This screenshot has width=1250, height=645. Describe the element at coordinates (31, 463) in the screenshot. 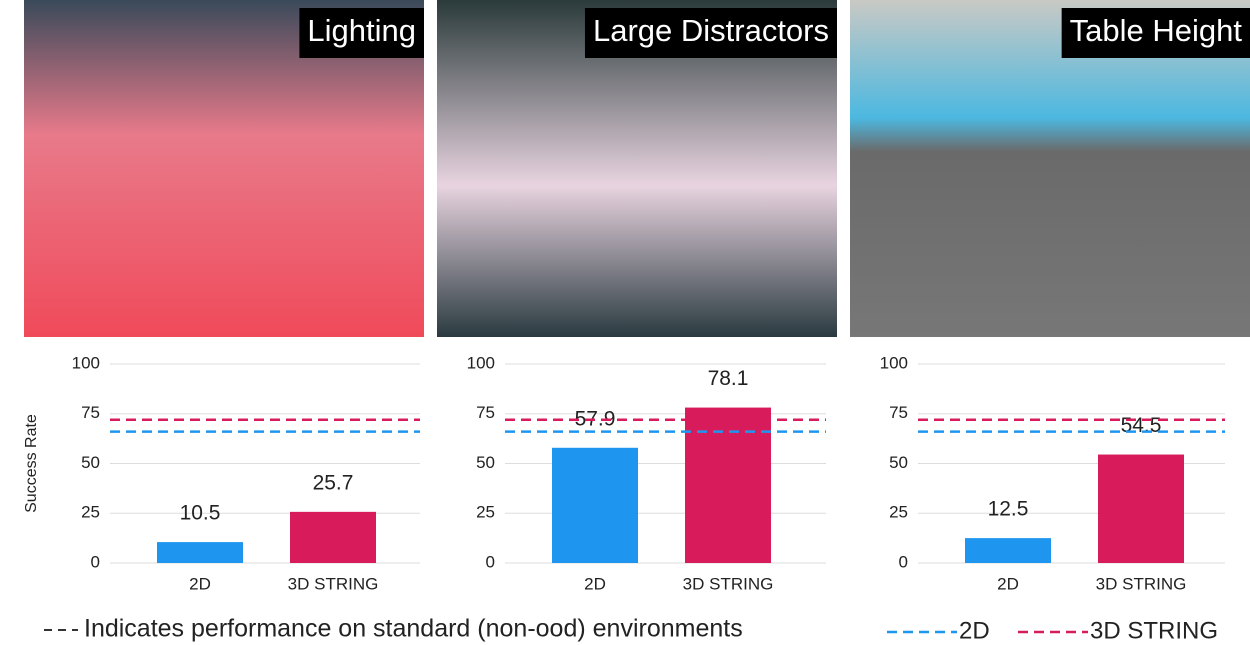

I see `y-axis-label: Success Rate` at that location.